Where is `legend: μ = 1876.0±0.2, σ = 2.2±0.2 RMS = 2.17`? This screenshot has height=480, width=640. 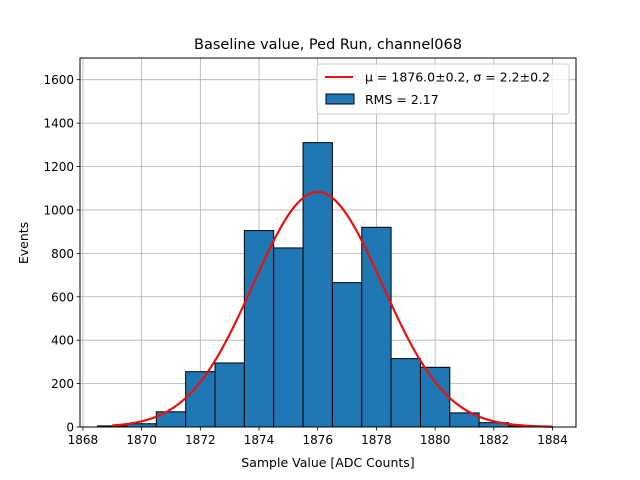
legend: μ = 1876.0±0.2, σ = 2.2±0.2 RMS = 2.17 is located at coordinates (443, 89).